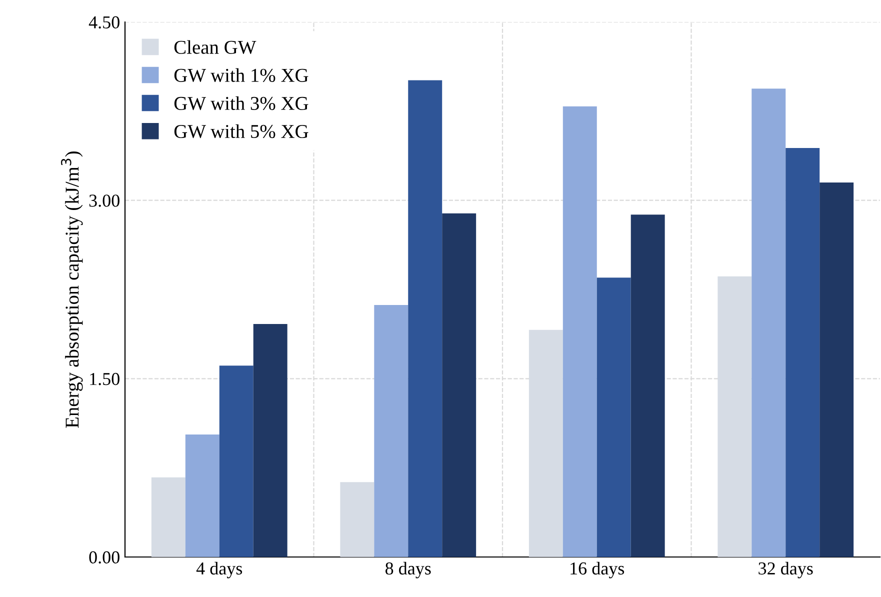  I want to click on x-tick-label: 16 days, so click(597, 570).